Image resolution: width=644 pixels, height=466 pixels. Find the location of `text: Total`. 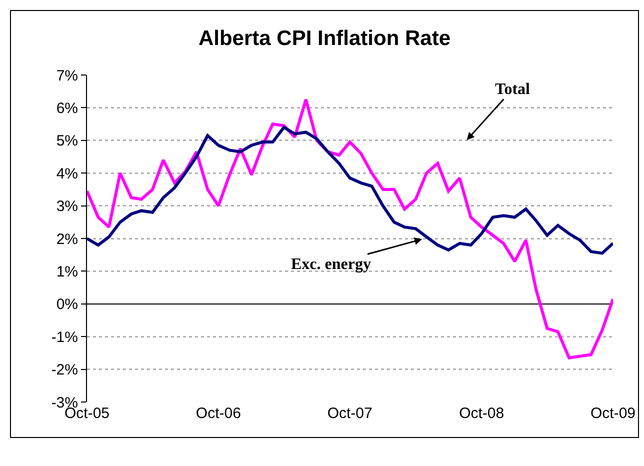

text: Total is located at coordinates (513, 89).